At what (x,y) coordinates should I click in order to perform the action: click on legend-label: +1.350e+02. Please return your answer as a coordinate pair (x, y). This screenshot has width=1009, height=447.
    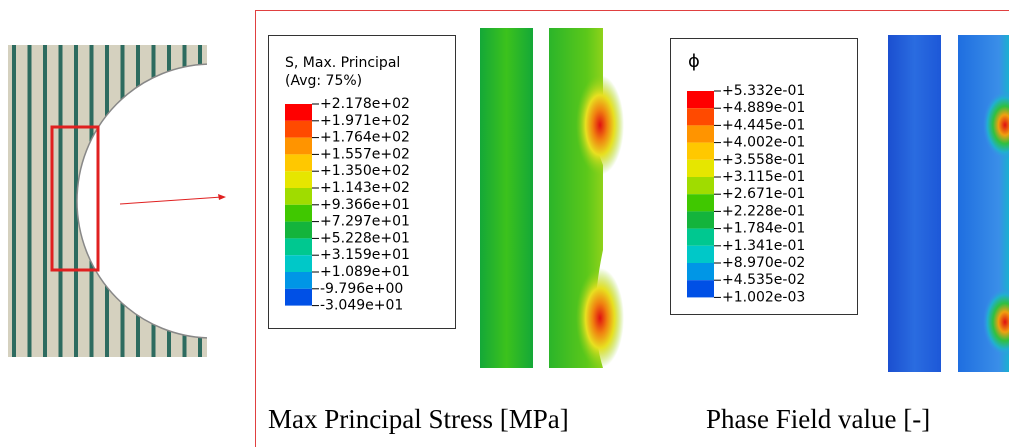
    Looking at the image, I should click on (365, 171).